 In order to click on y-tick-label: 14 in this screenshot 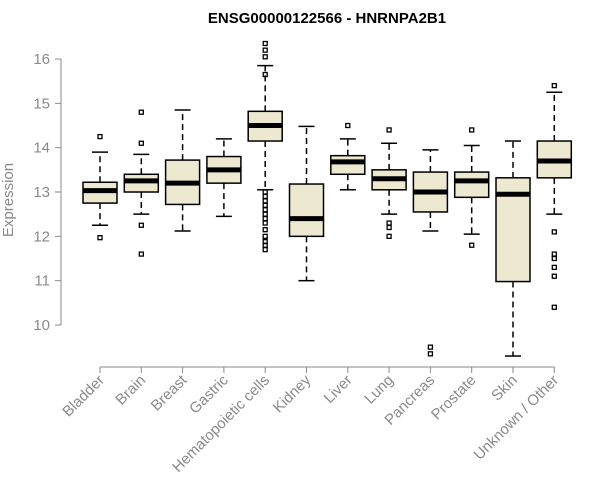, I will do `click(41, 148)`.